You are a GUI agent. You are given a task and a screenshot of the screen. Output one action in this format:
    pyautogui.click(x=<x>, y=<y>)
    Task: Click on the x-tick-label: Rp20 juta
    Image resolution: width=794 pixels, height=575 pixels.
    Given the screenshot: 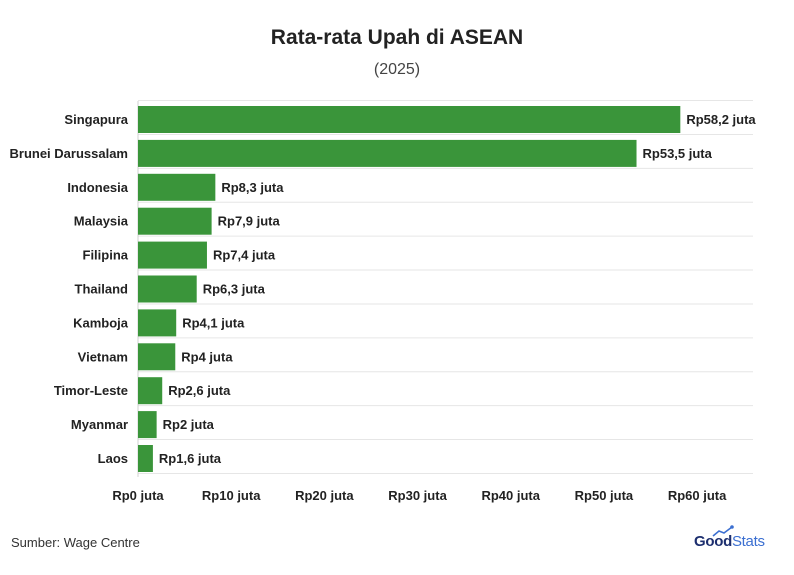 What is the action you would take?
    pyautogui.click(x=324, y=495)
    